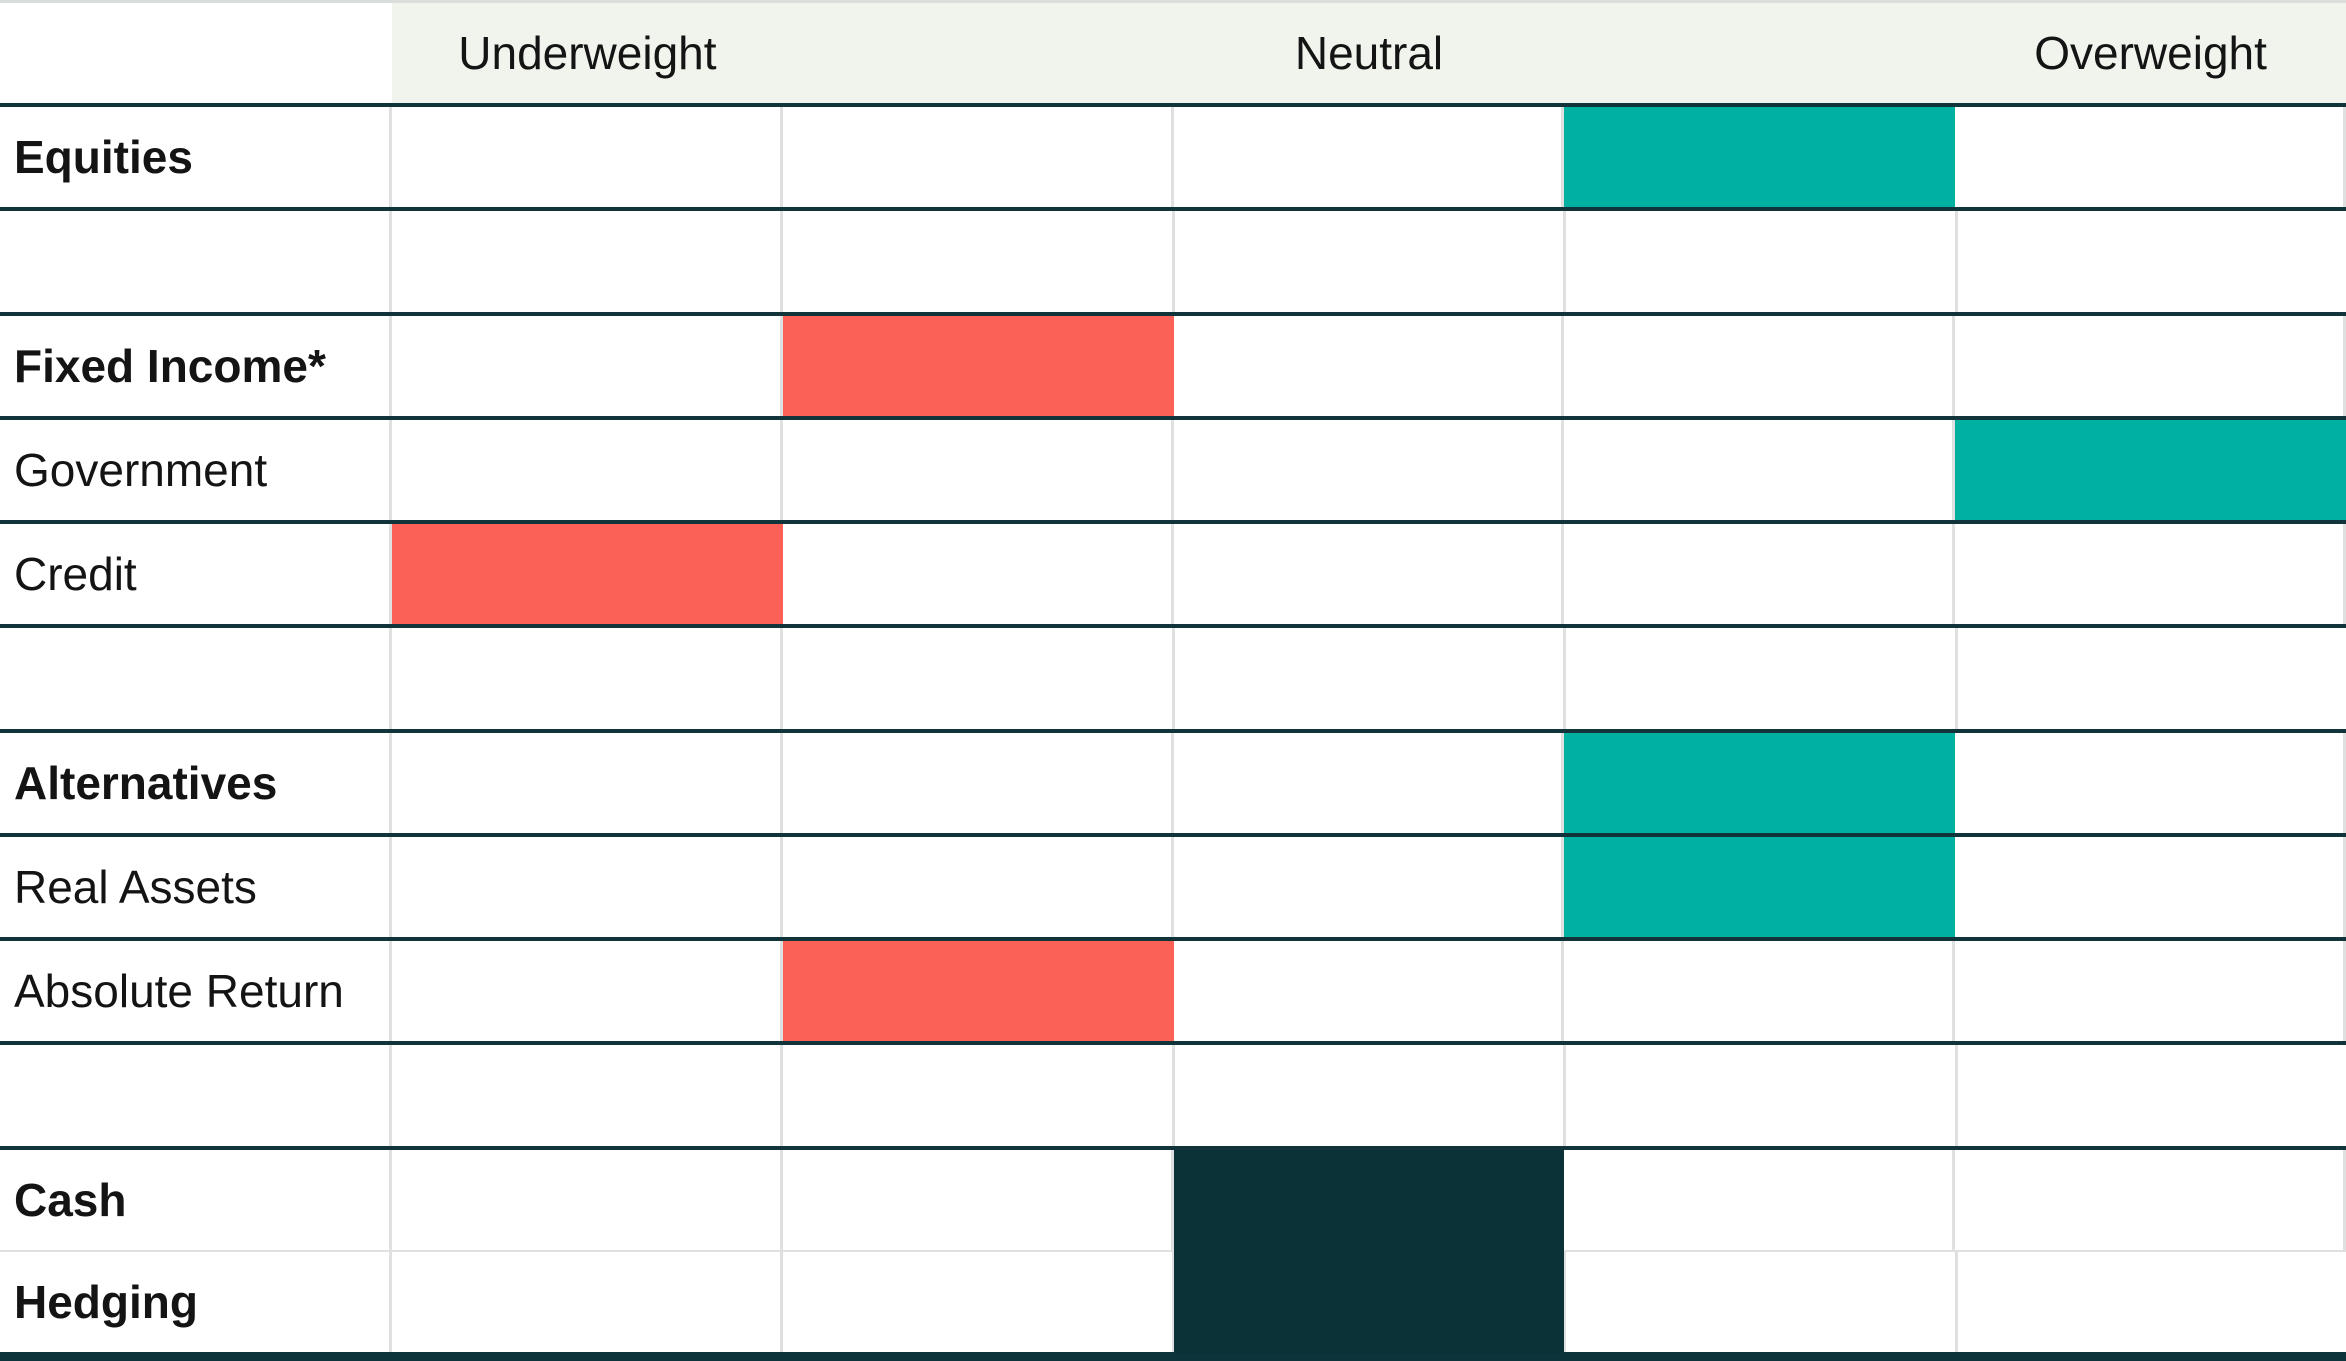 The width and height of the screenshot is (2346, 1361). Describe the element at coordinates (141, 469) in the screenshot. I see `row-label: Government` at that location.